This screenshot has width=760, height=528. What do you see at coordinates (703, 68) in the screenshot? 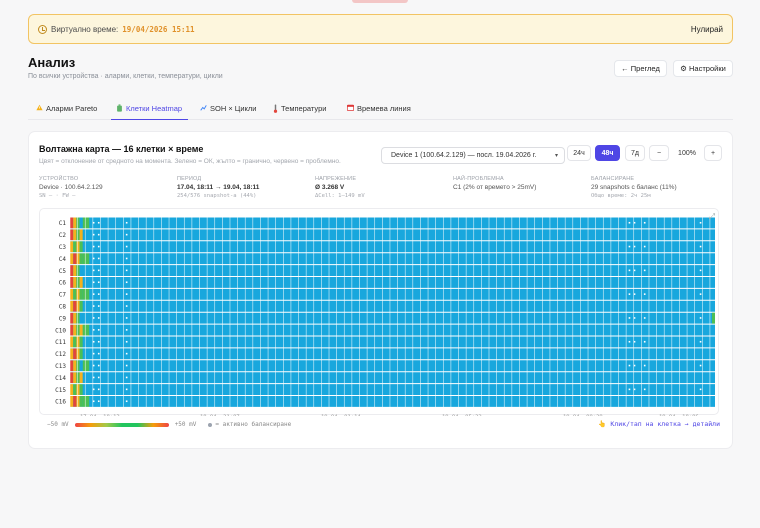
I see `settings-button: ⚙ Настройки` at bounding box center [703, 68].